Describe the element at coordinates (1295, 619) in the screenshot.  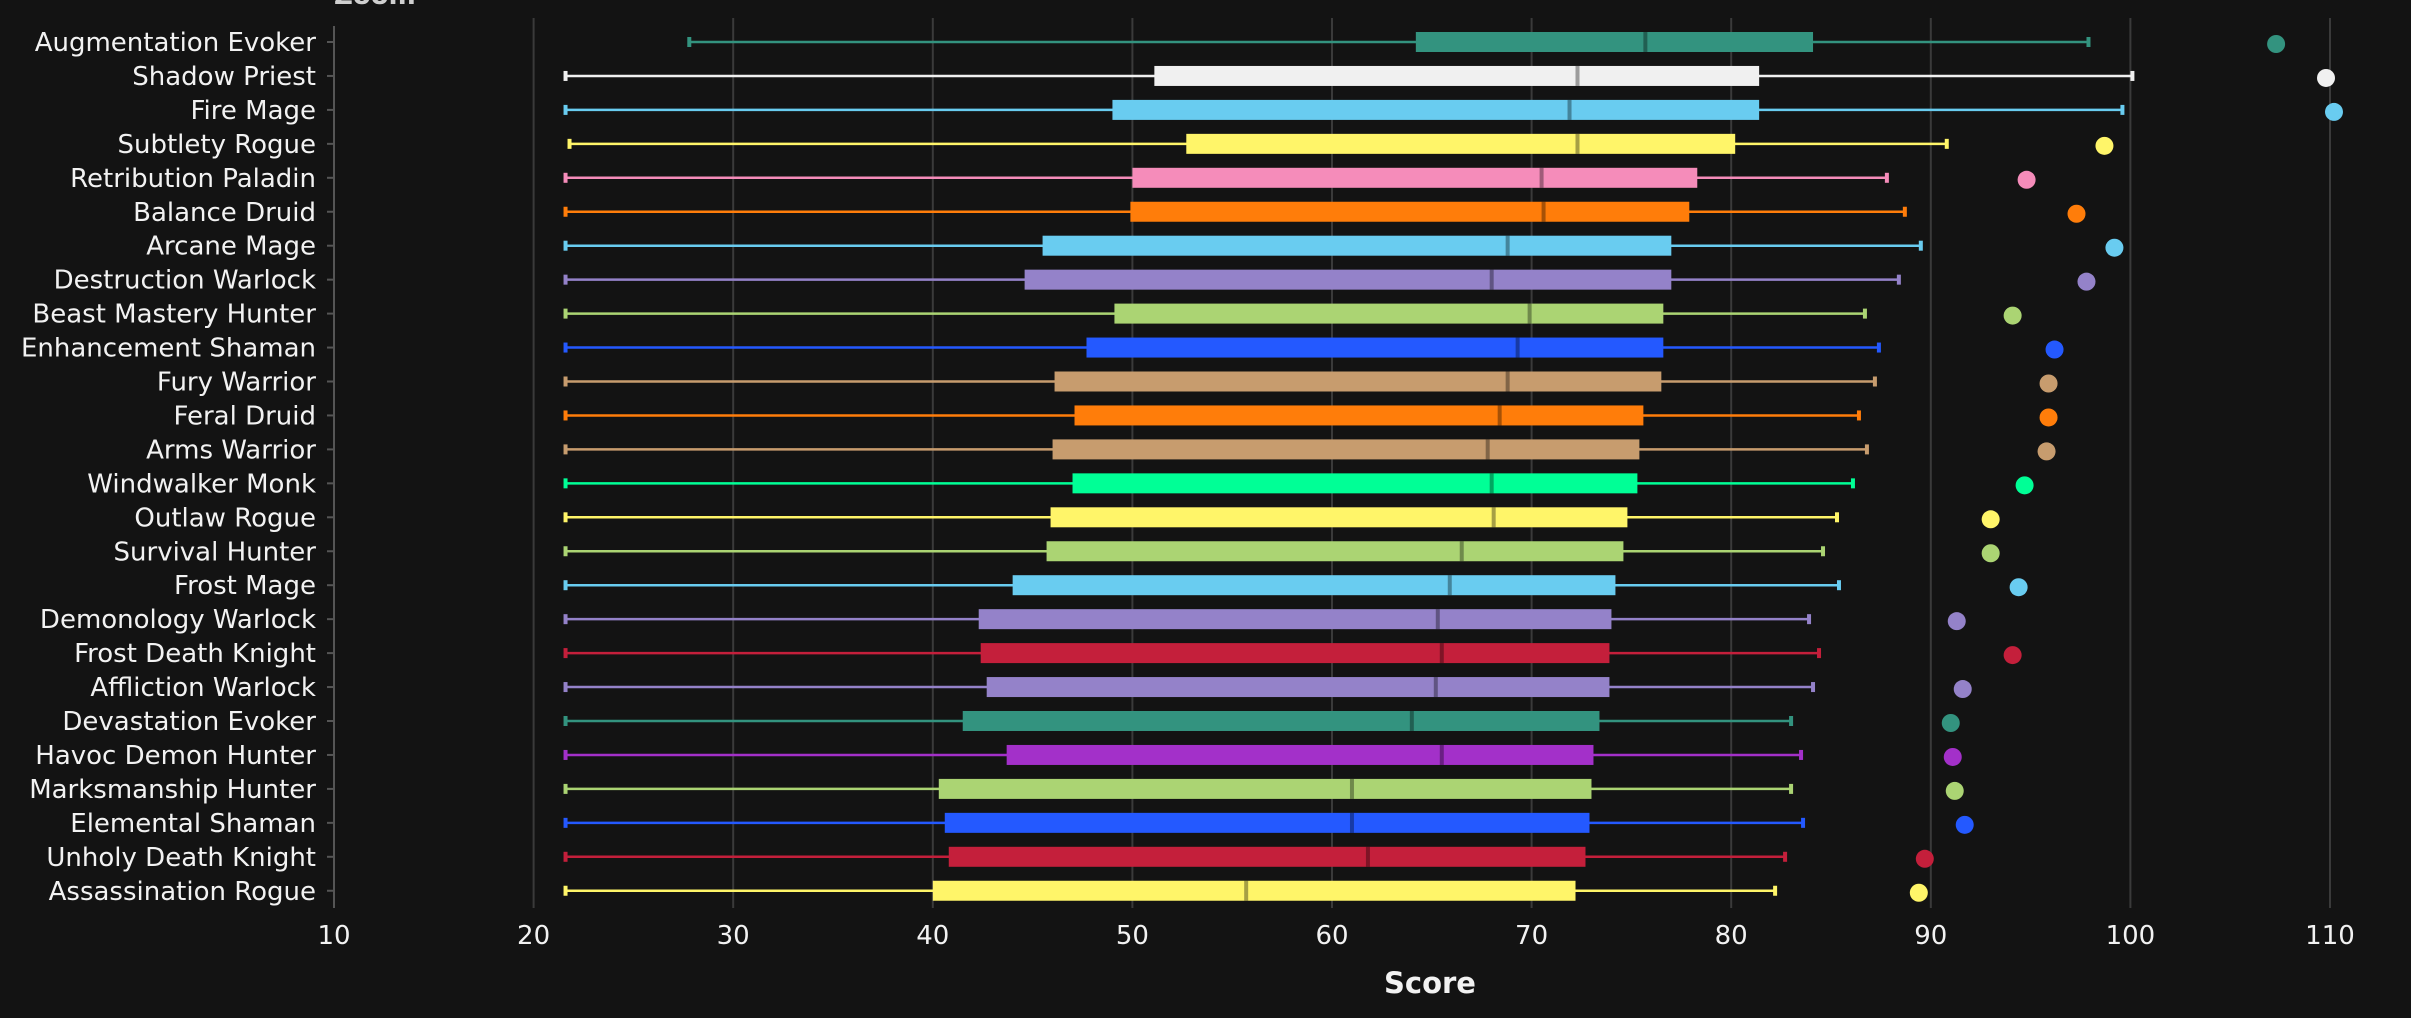
I see `iqr-box-demonology-warlock` at that location.